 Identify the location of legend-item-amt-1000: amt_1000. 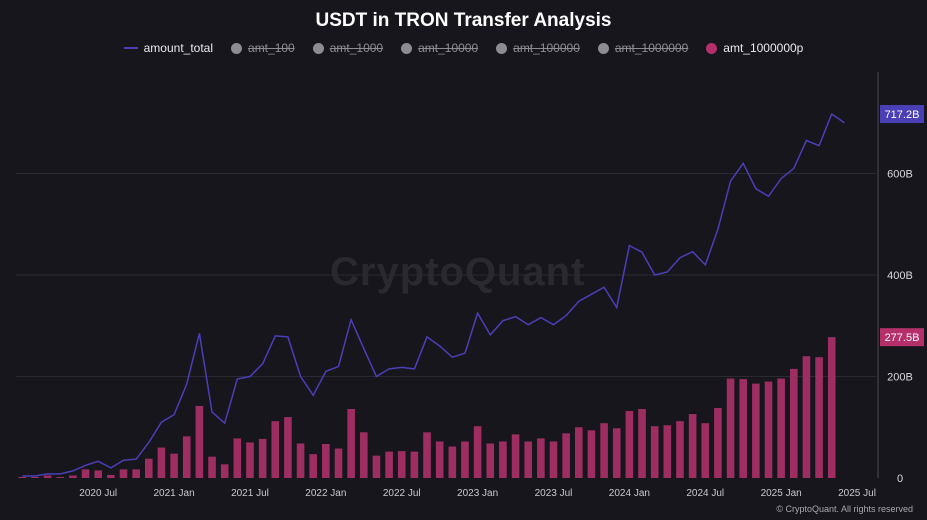
(347, 48).